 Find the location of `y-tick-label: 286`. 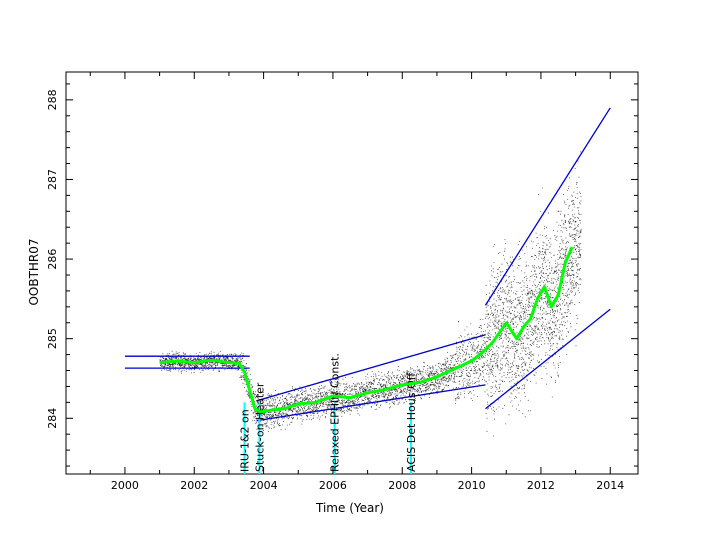

y-tick-label: 286 is located at coordinates (52, 259).